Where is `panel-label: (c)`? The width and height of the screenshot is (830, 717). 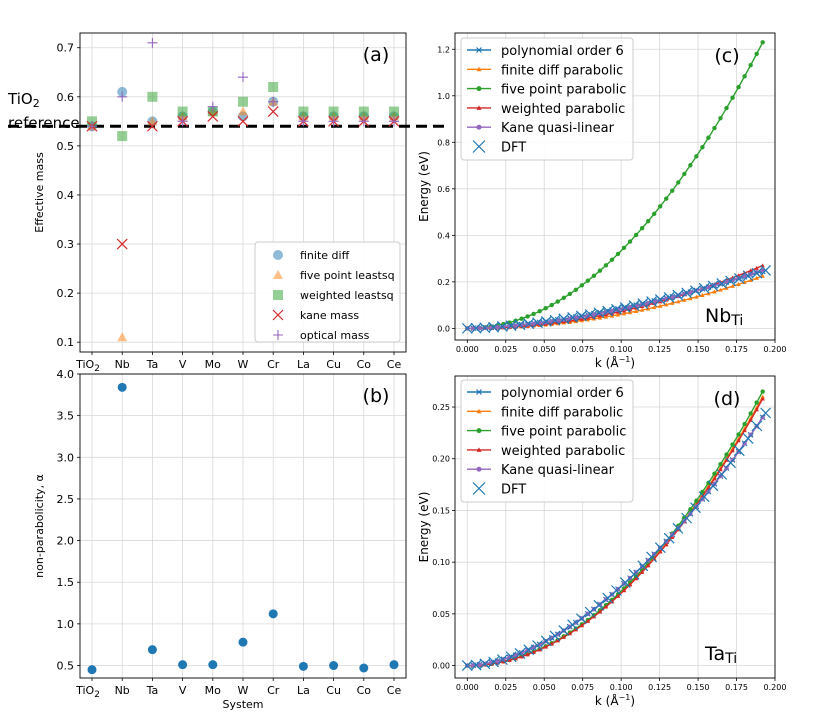 panel-label: (c) is located at coordinates (726, 56).